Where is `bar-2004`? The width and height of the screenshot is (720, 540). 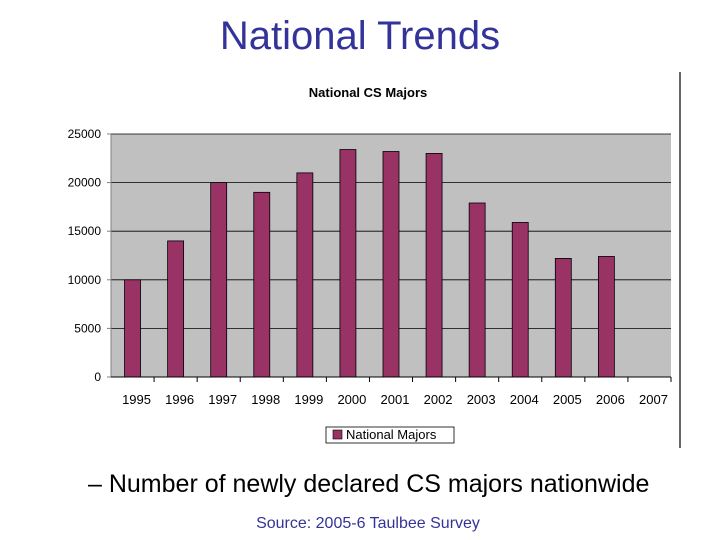
bar-2004 is located at coordinates (520, 300).